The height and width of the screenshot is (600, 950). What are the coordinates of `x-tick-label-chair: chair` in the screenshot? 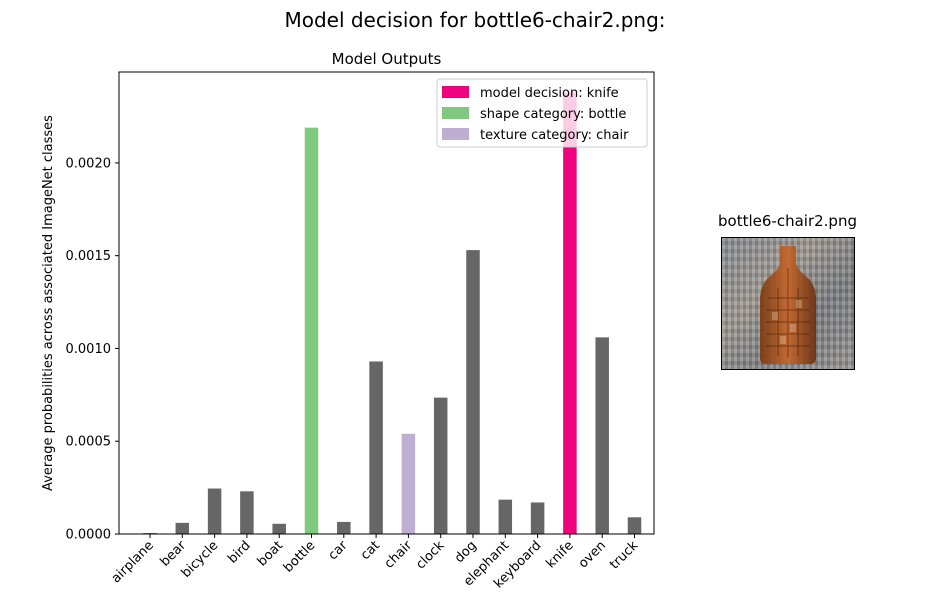 It's located at (399, 555).